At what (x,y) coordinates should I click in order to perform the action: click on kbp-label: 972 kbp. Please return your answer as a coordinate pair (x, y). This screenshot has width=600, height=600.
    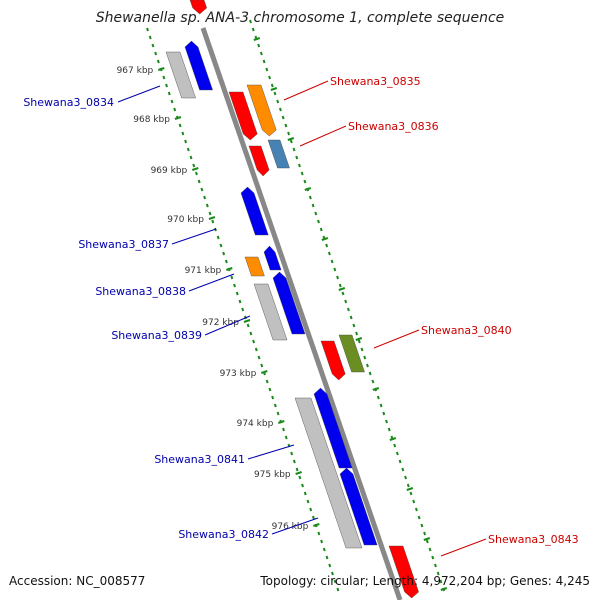
    Looking at the image, I should click on (220, 323).